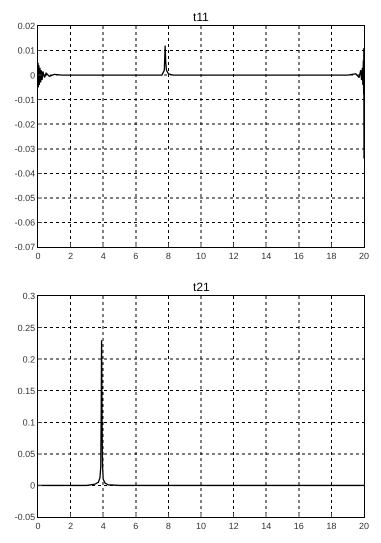 The height and width of the screenshot is (543, 381). What do you see at coordinates (201, 287) in the screenshot?
I see `chart-title: t21` at bounding box center [201, 287].